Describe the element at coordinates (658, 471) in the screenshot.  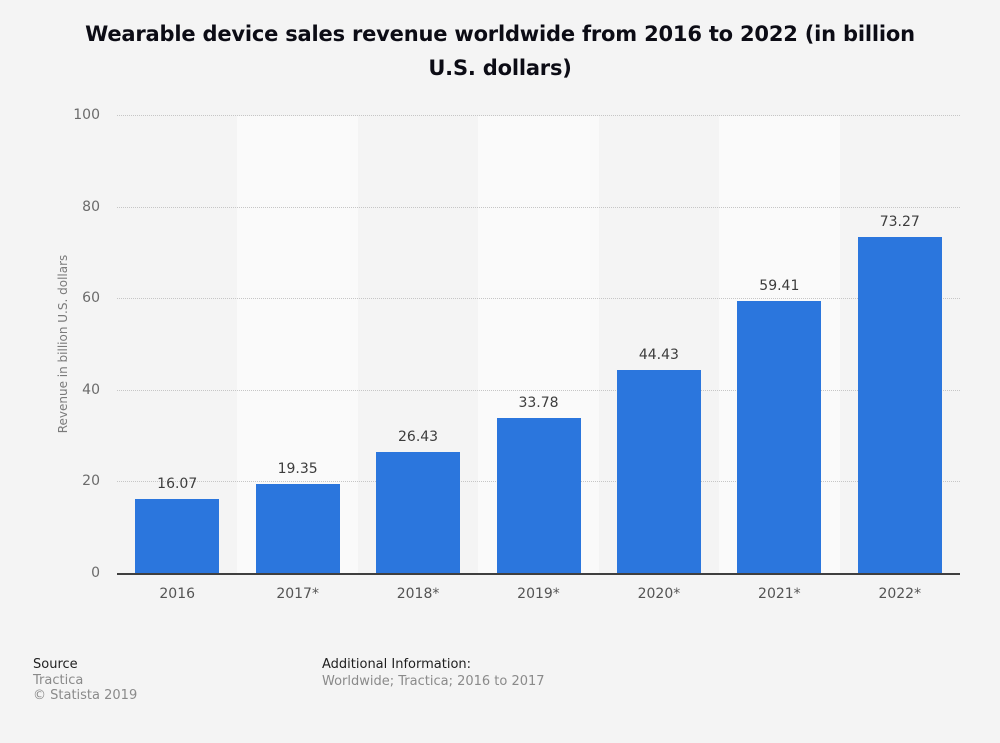
I see `bar-2020*` at that location.